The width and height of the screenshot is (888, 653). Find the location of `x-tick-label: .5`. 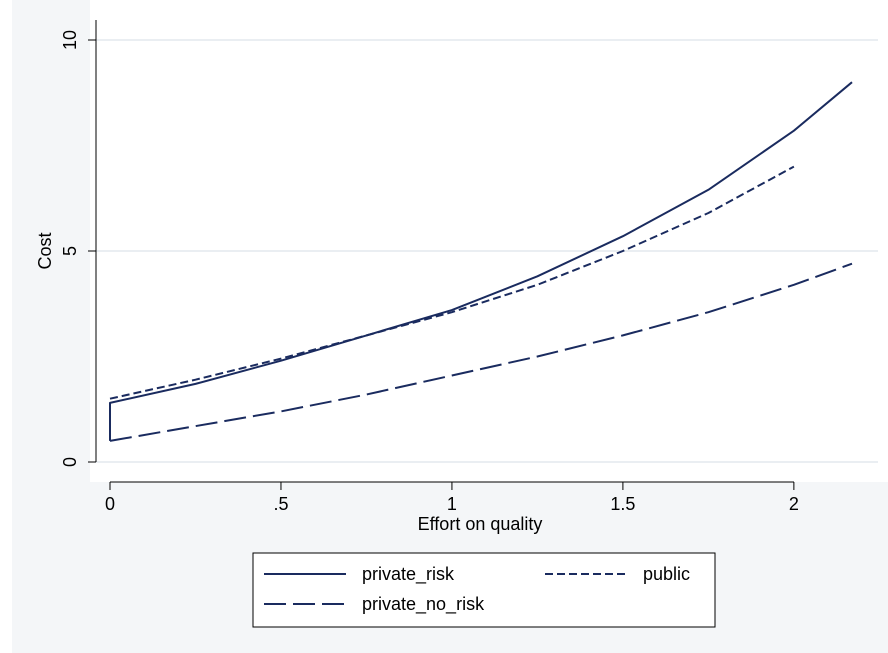

x-tick-label: .5 is located at coordinates (280, 504).